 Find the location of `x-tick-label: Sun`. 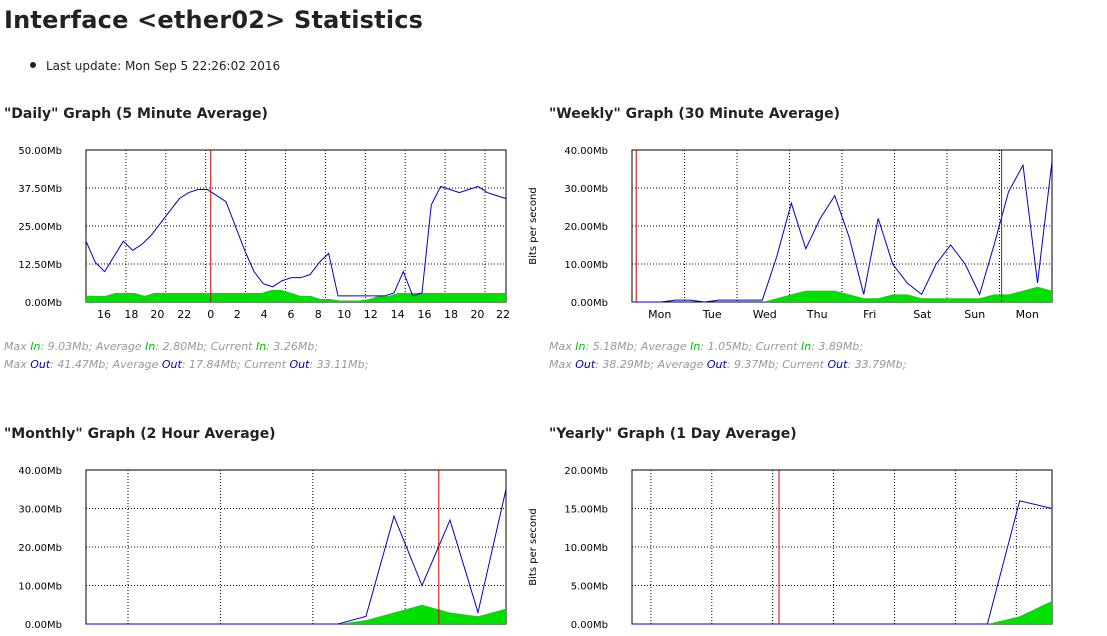

x-tick-label: Sun is located at coordinates (974, 314).